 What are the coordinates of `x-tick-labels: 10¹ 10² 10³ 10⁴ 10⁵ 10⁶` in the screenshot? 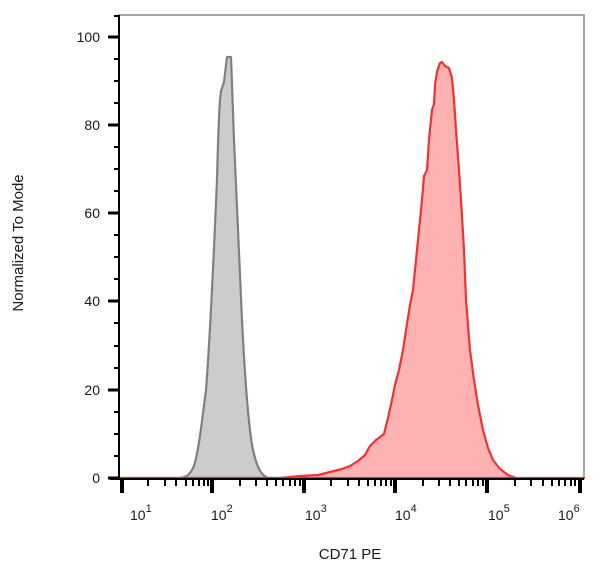 It's located at (355, 513).